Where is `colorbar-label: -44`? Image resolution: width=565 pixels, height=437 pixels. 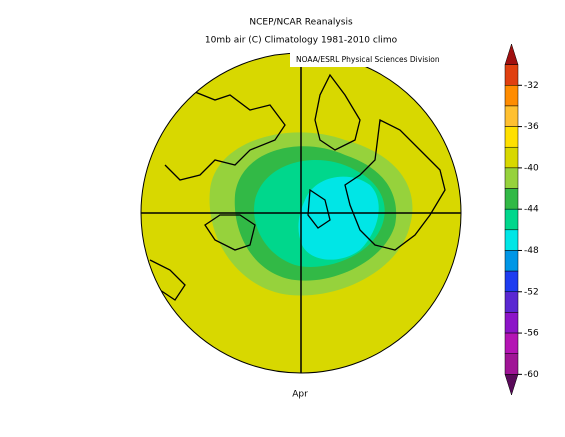 colorbar-label: -44 is located at coordinates (531, 210).